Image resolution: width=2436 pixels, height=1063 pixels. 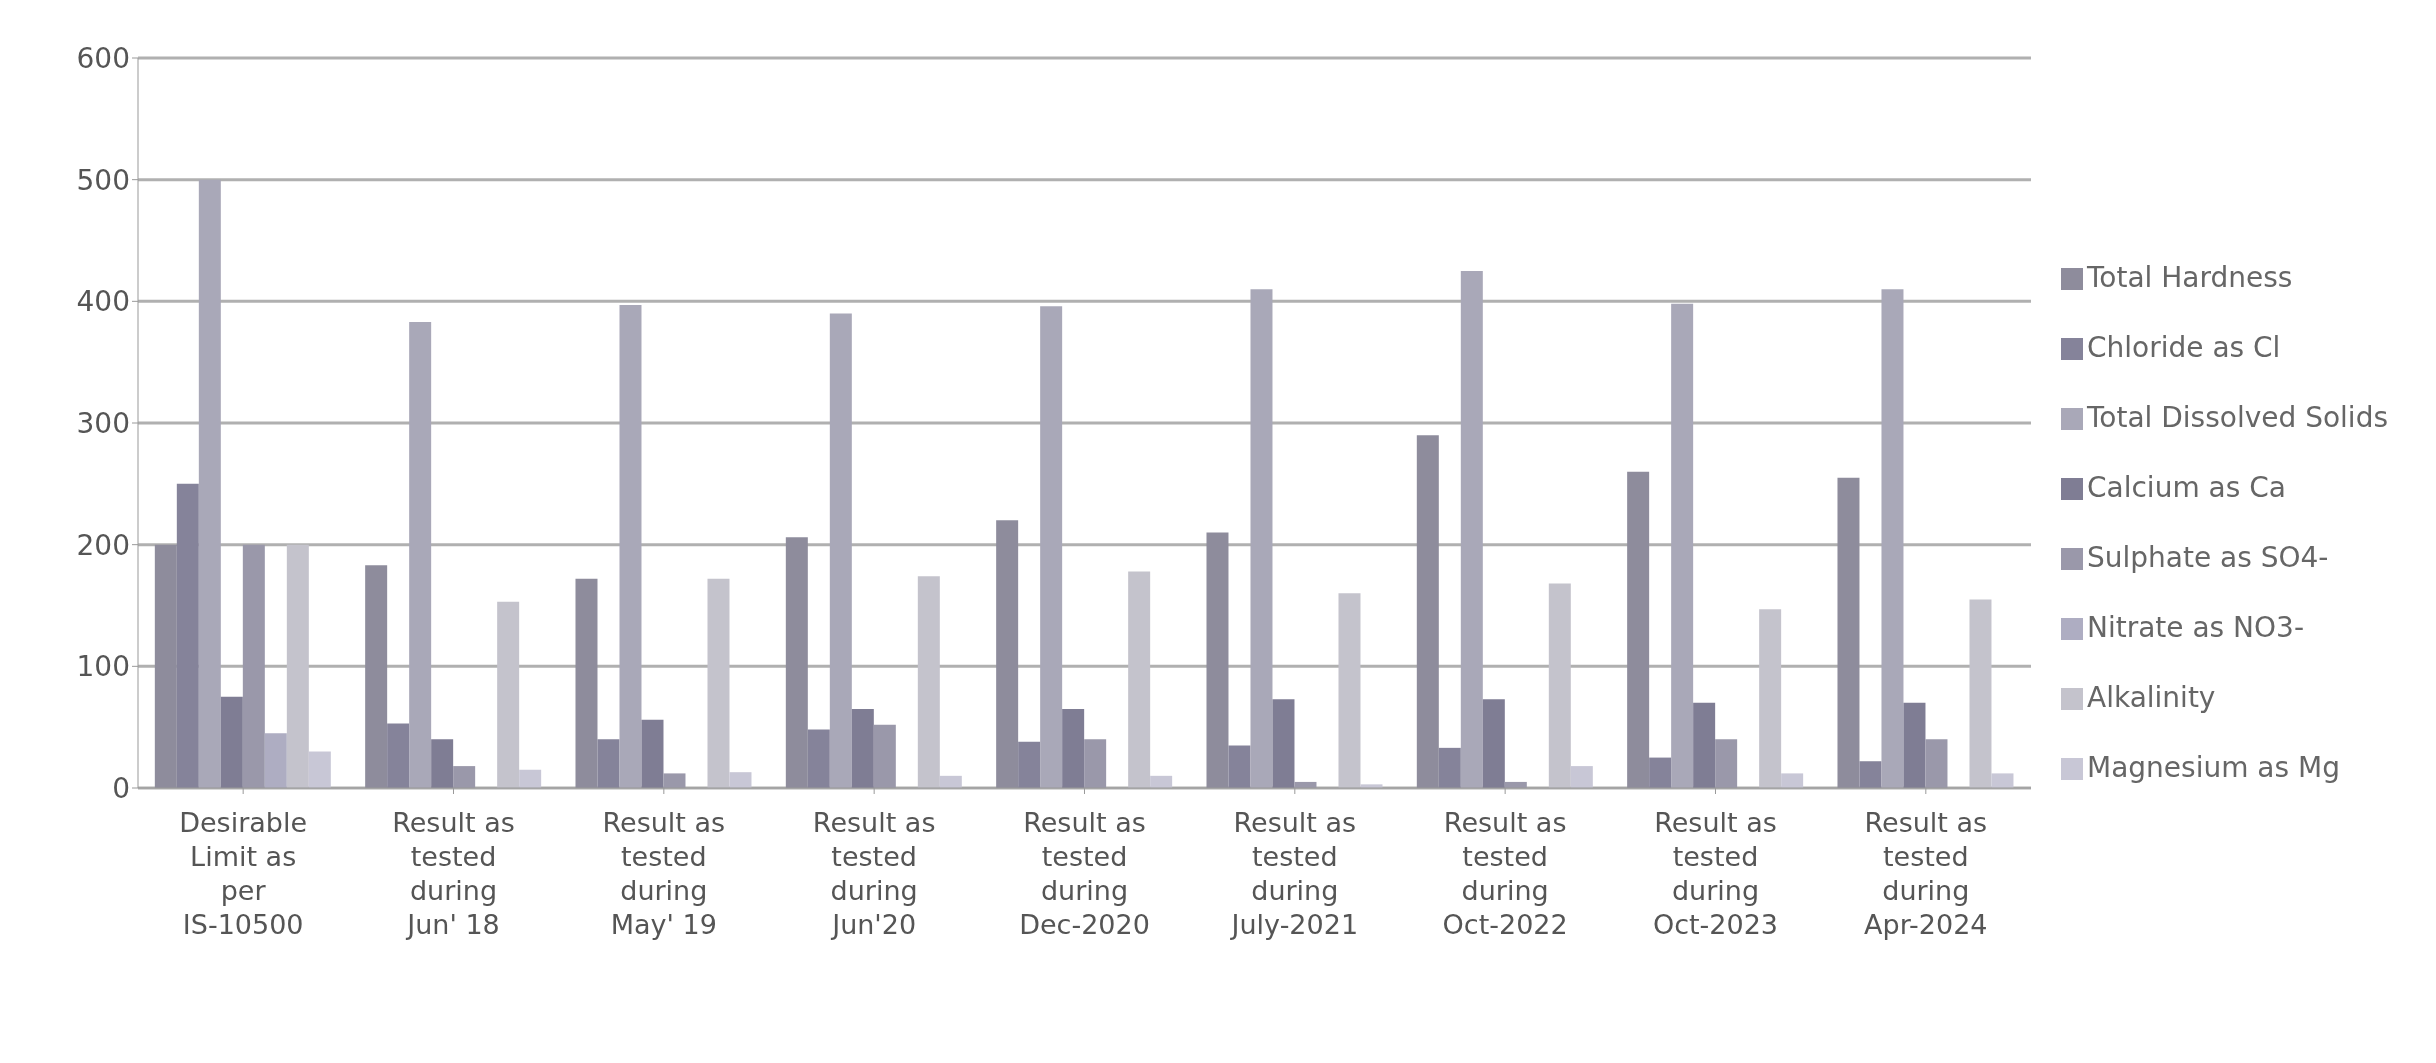 What do you see at coordinates (103, 180) in the screenshot?
I see `y-tick-label: 500` at bounding box center [103, 180].